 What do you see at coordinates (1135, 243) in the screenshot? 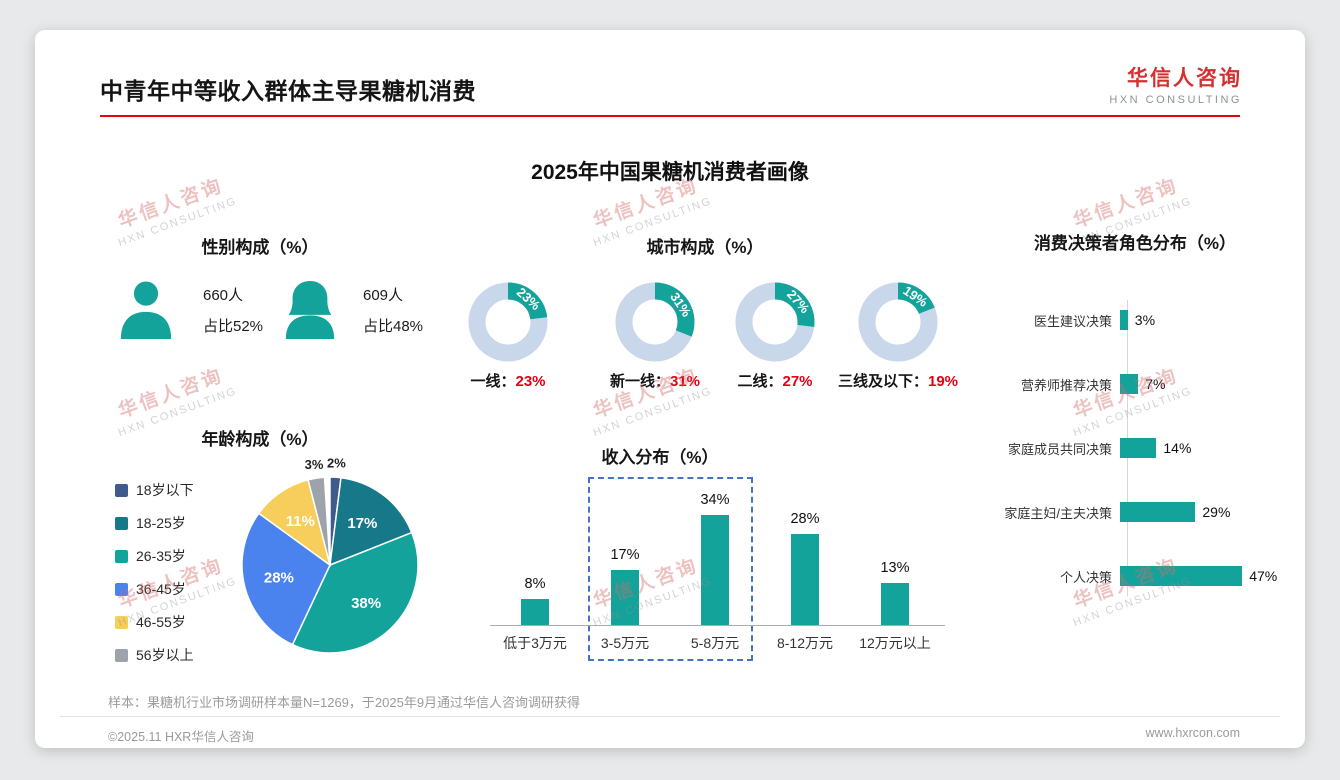
I see `section-title-decision: 消费决策者角色分布（%）` at bounding box center [1135, 243].